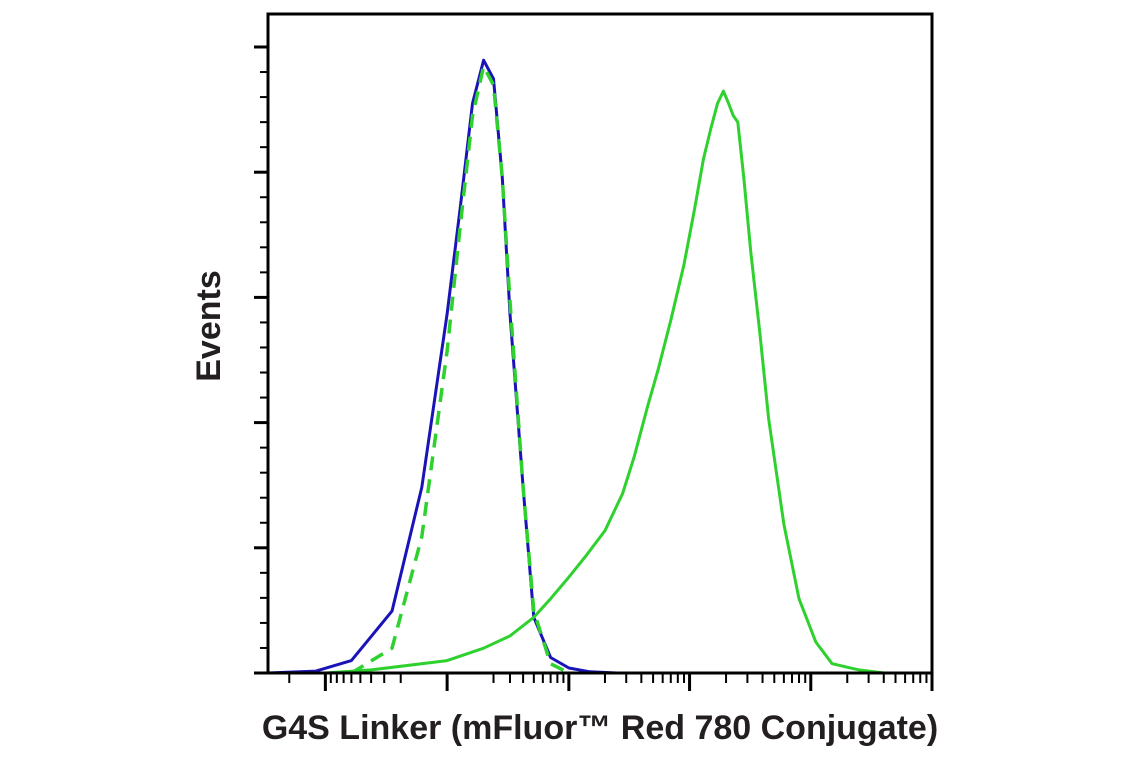  Describe the element at coordinates (600, 728) in the screenshot. I see `x-axis-label: G4S Linker (mFluor™ Red 780 Conjugate)` at that location.